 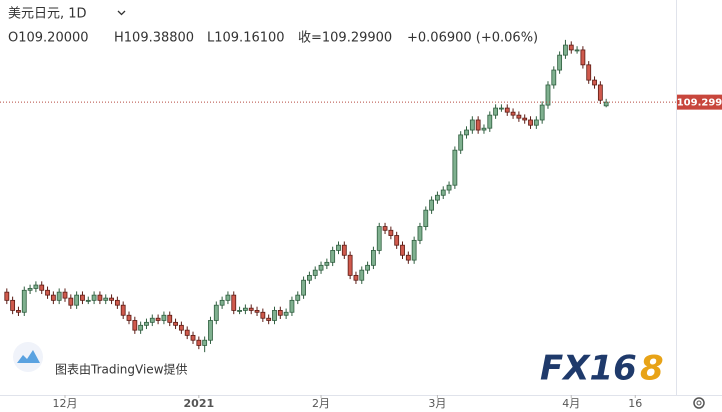 What do you see at coordinates (635, 403) in the screenshot?
I see `x-tick-label: 16` at bounding box center [635, 403].